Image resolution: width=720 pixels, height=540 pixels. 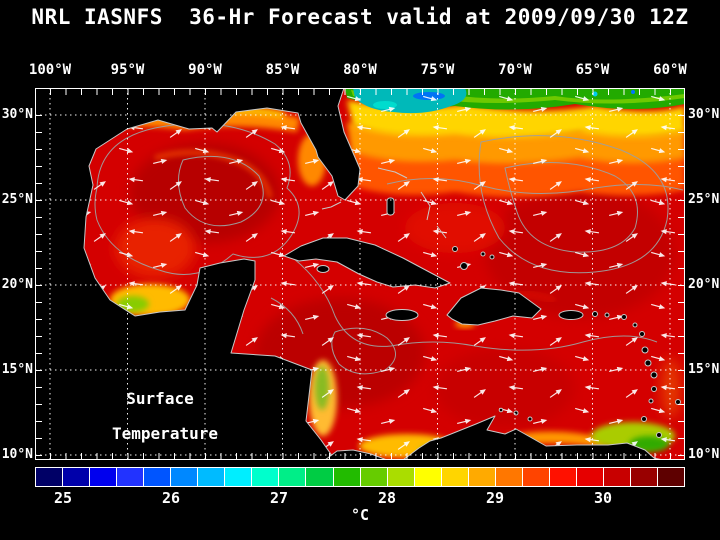 I want to click on map-overlay-label-surface: Surface, so click(x=159, y=398).